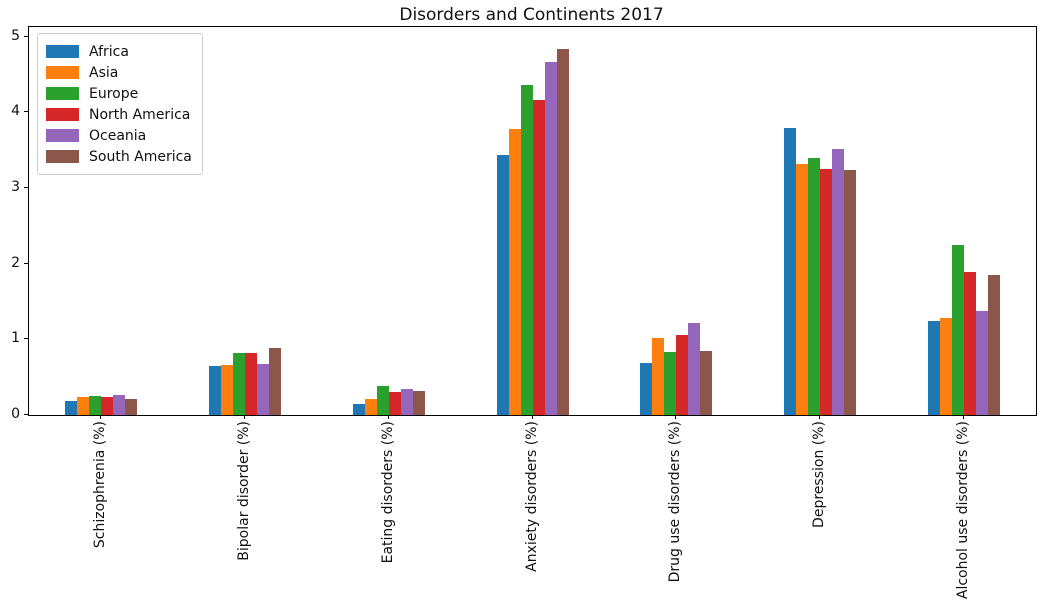 This screenshot has width=1046, height=611. What do you see at coordinates (15, 186) in the screenshot?
I see `y-tick-label: 3` at bounding box center [15, 186].